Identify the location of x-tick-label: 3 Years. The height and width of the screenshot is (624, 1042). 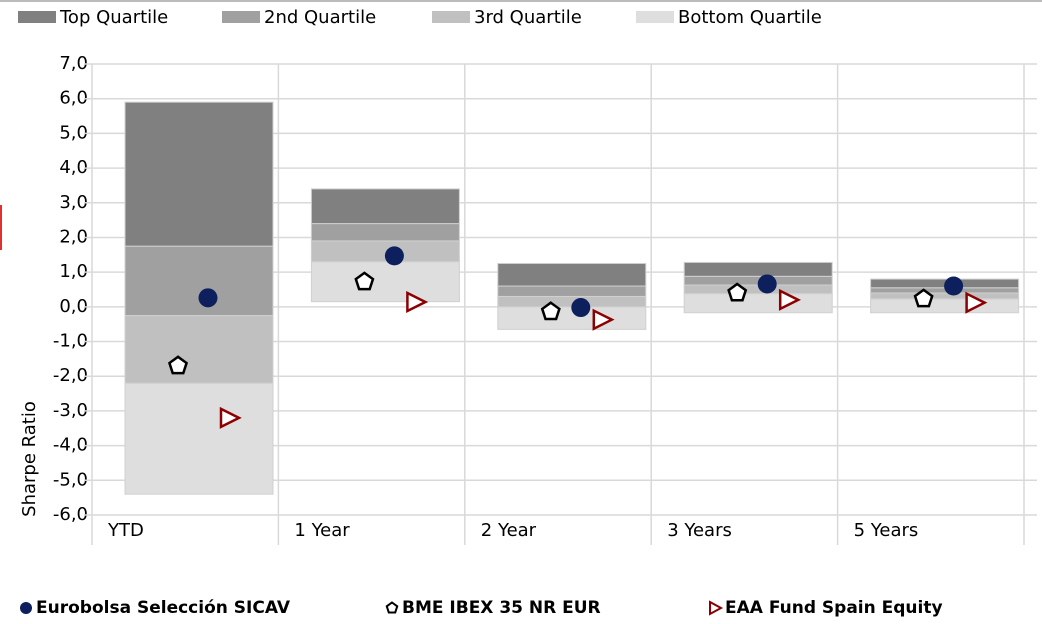
(699, 530).